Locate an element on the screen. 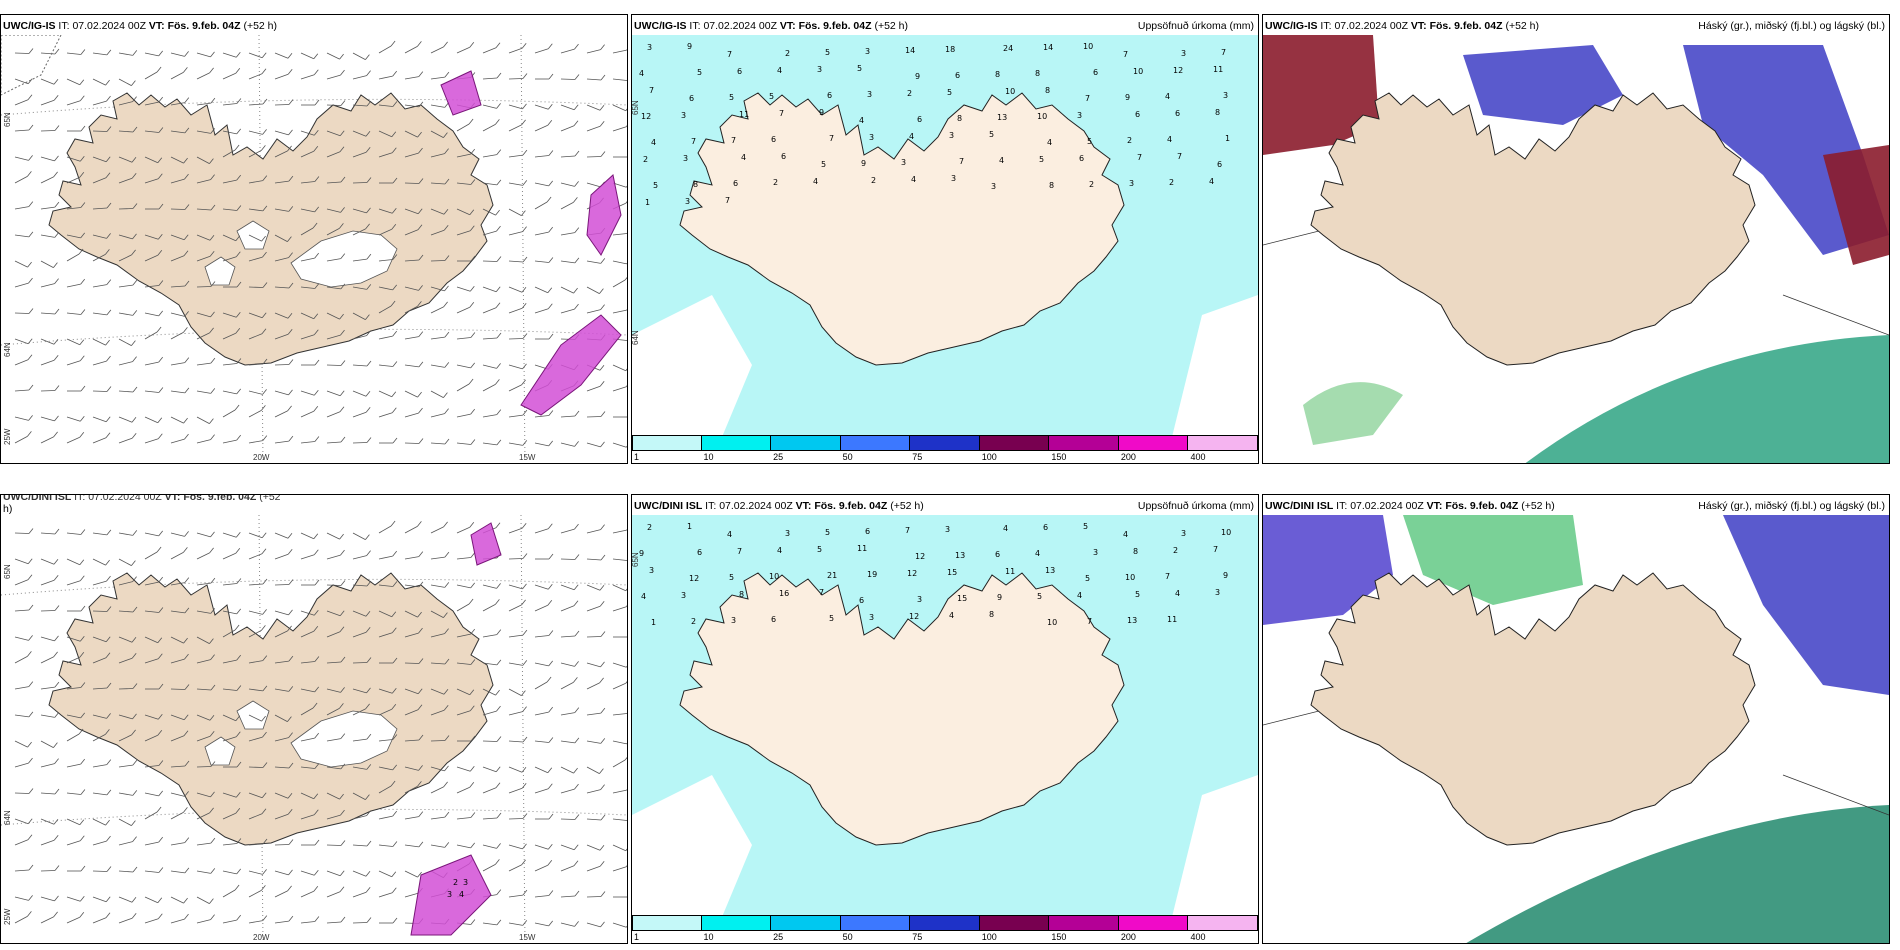 This screenshot has height=950, width=1900. precip-value: 10 is located at coordinates (774, 576).